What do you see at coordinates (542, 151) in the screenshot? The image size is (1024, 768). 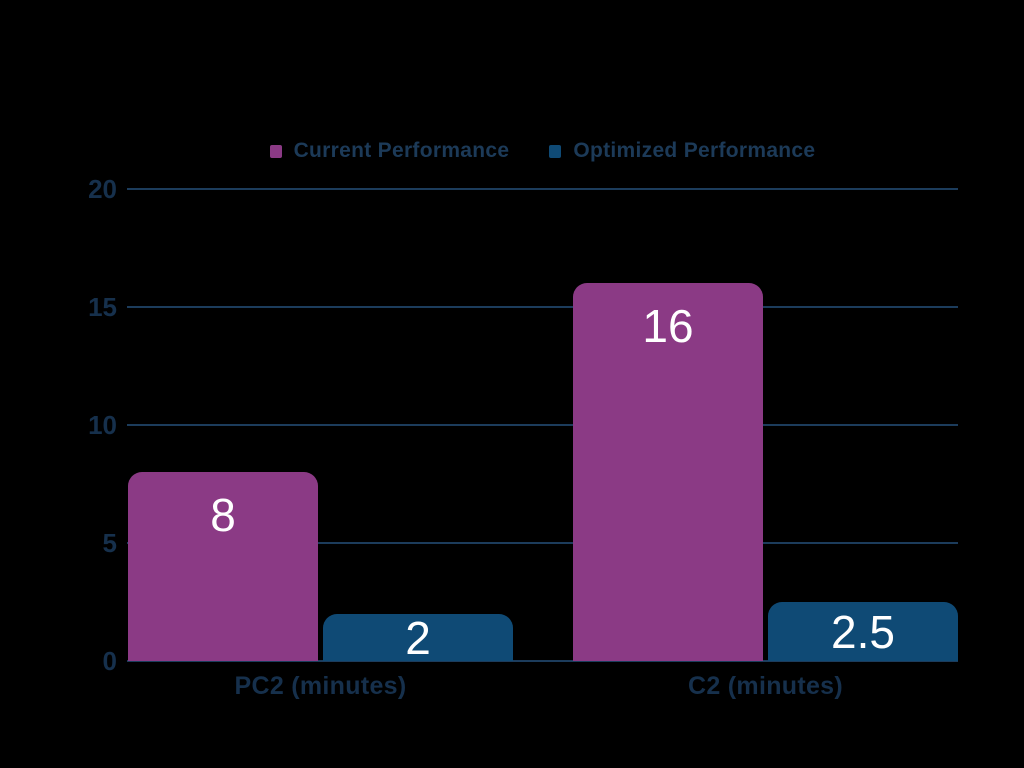 I see `chart-legend: Current Performance Optimized Performance` at bounding box center [542, 151].